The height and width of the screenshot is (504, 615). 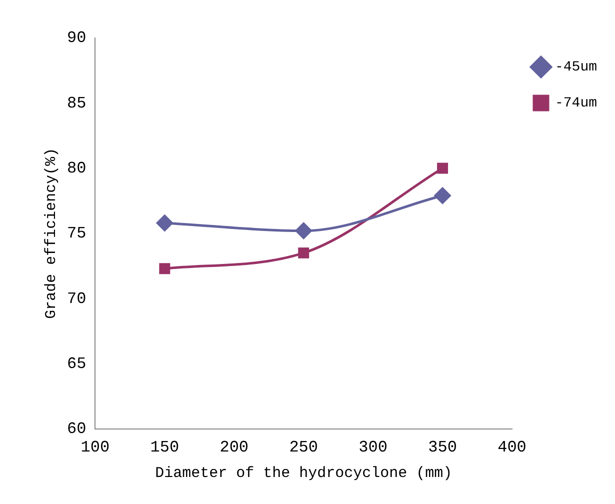 What do you see at coordinates (76, 233) in the screenshot?
I see `y-tick-label: 75` at bounding box center [76, 233].